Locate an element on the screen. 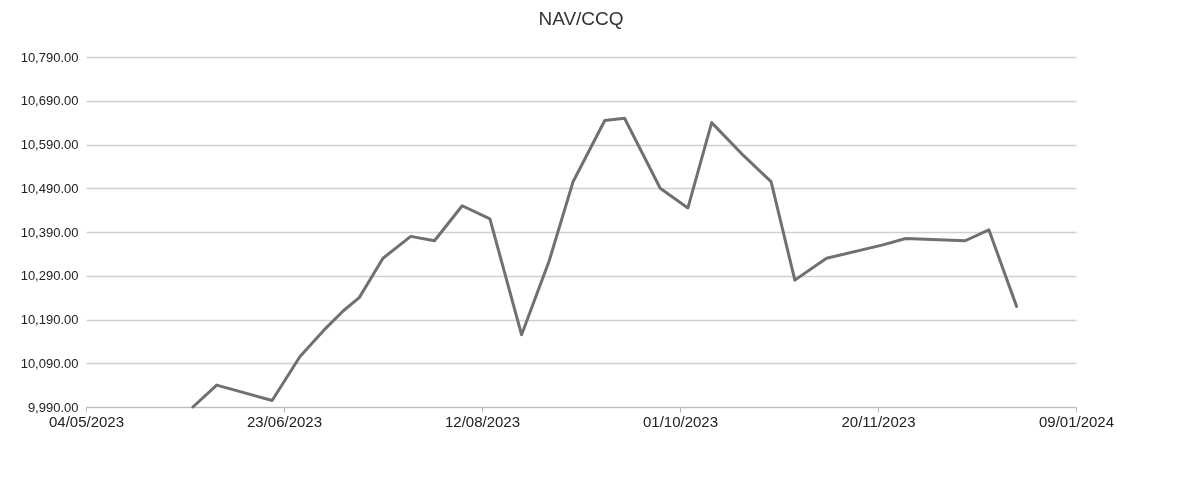  x-tick-label: 12/08/2023 is located at coordinates (482, 421).